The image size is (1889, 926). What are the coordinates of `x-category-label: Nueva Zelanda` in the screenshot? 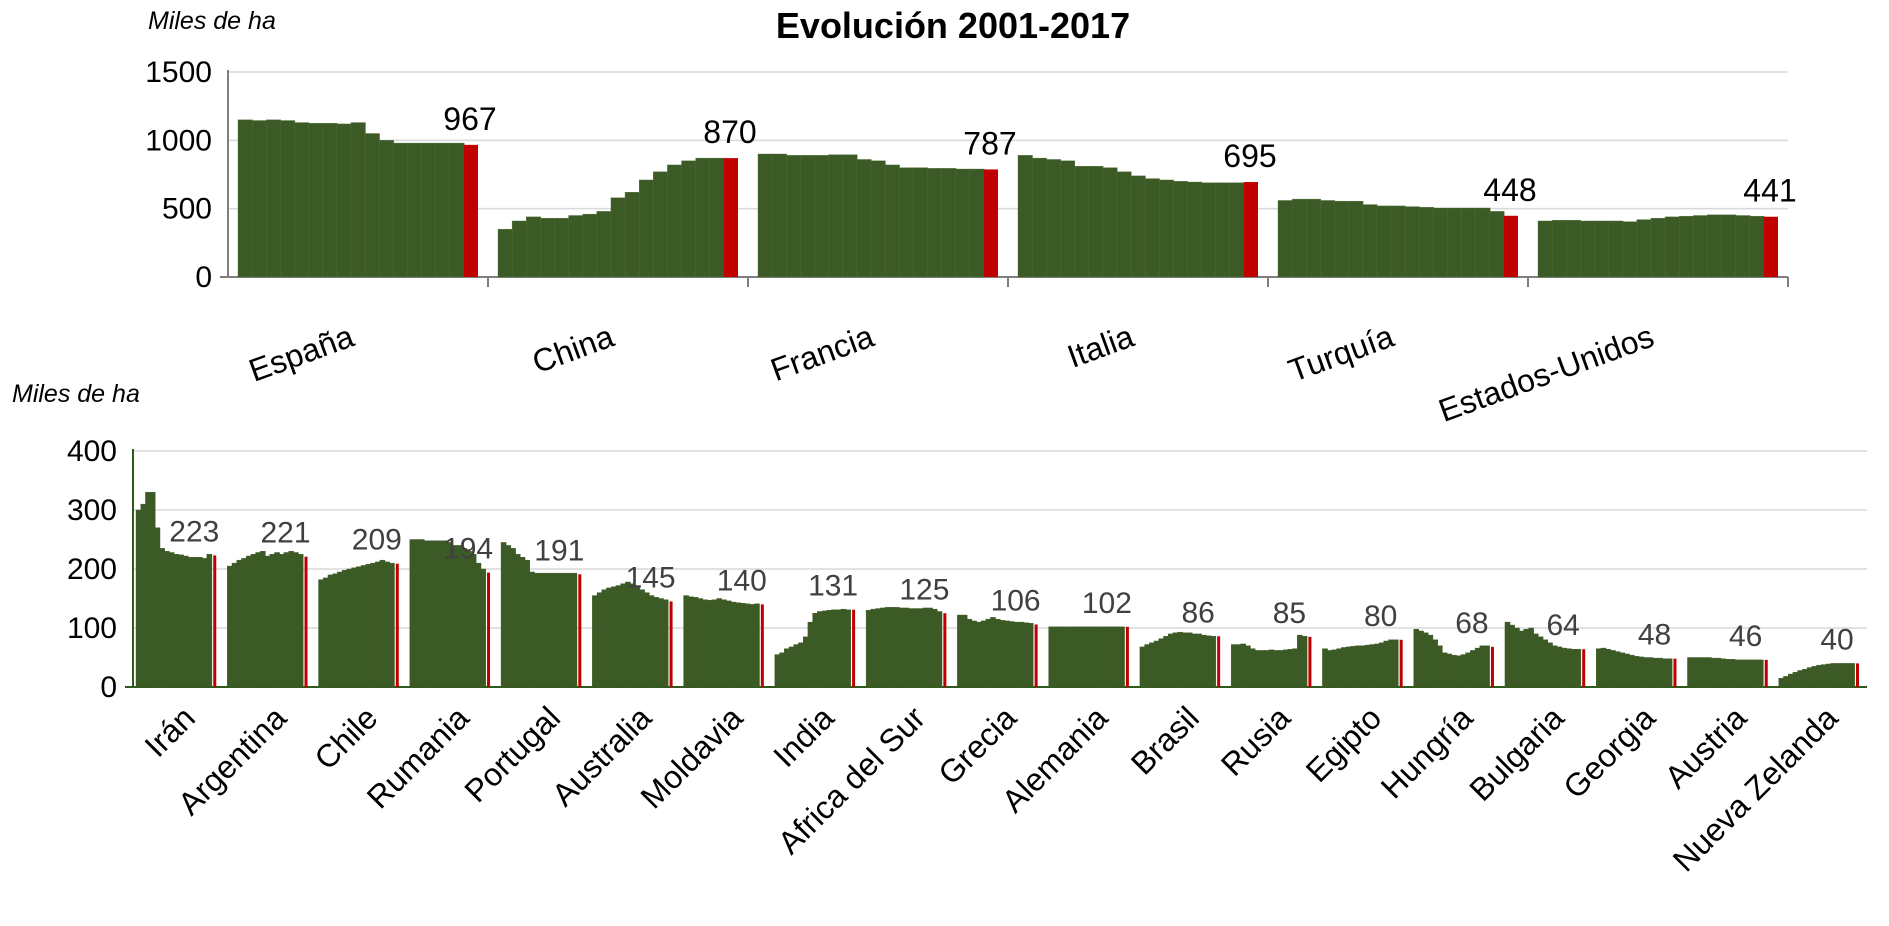 It's located at (1755, 788).